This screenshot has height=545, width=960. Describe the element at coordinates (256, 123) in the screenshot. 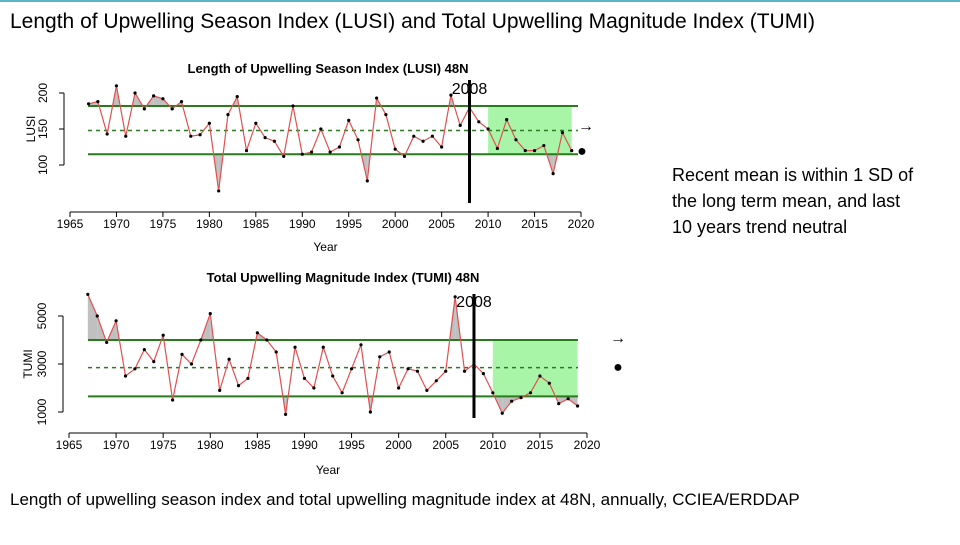

I see `lusi-point-1985` at that location.